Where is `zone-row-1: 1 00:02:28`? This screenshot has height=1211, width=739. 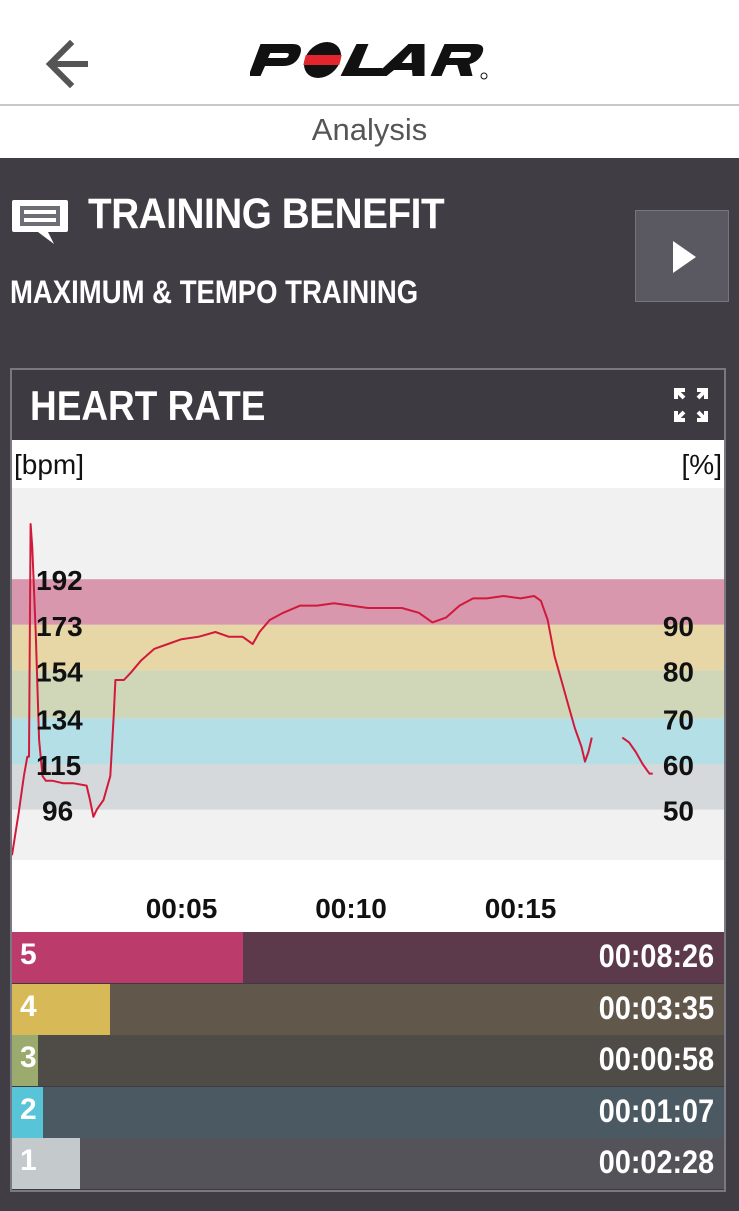
zone-row-1: 1 00:02:28 is located at coordinates (368, 1164).